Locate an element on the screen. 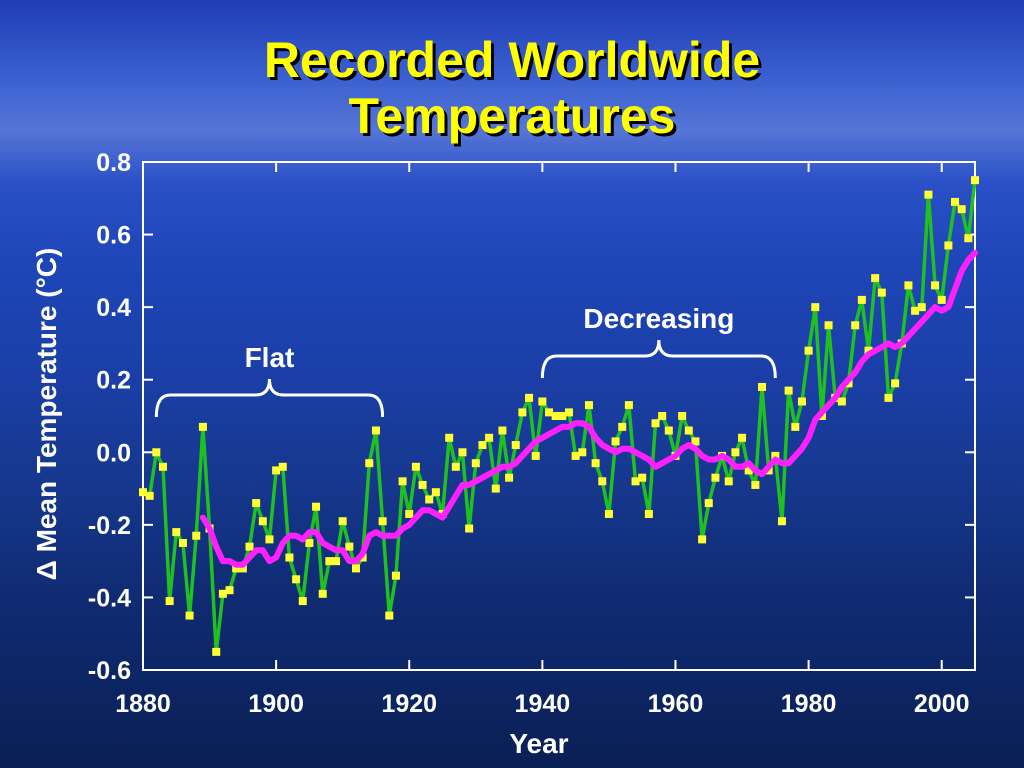 This screenshot has height=768, width=1024. y-tick-label: 0.6 is located at coordinates (113, 236).